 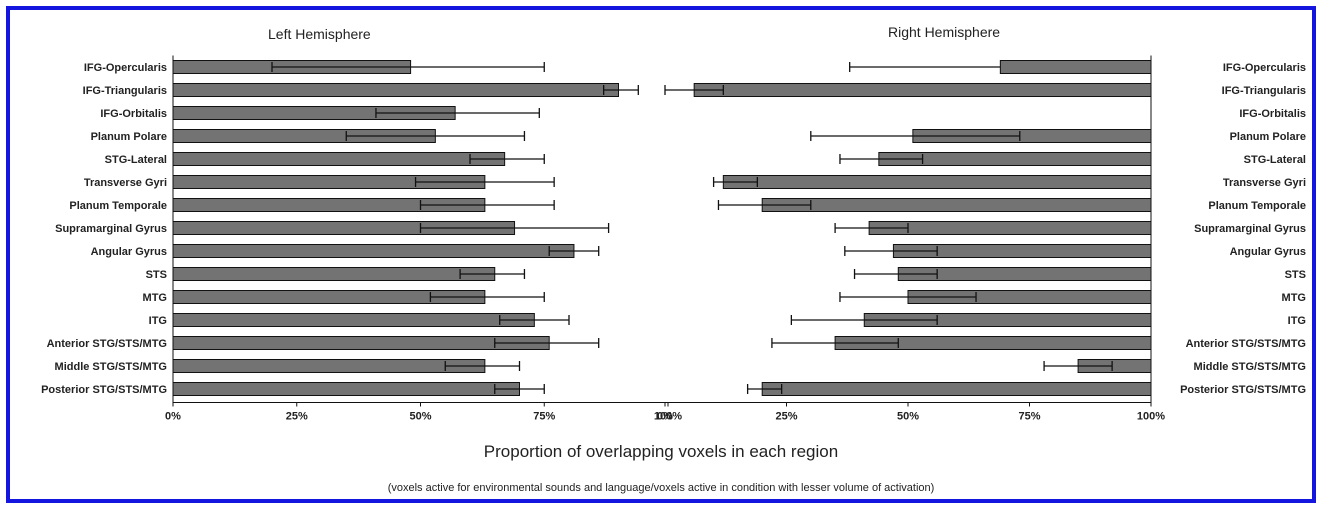 I want to click on right-tick-label: 75%, so click(x=1029, y=417).